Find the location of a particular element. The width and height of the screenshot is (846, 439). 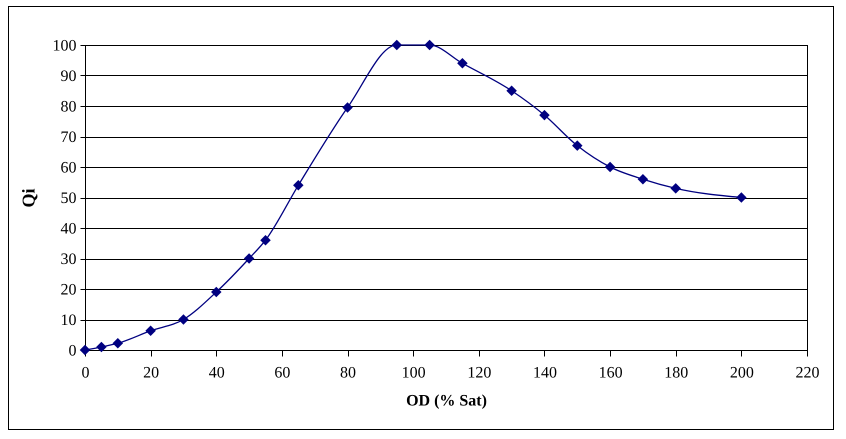

x-tick-label: 120 is located at coordinates (479, 373).